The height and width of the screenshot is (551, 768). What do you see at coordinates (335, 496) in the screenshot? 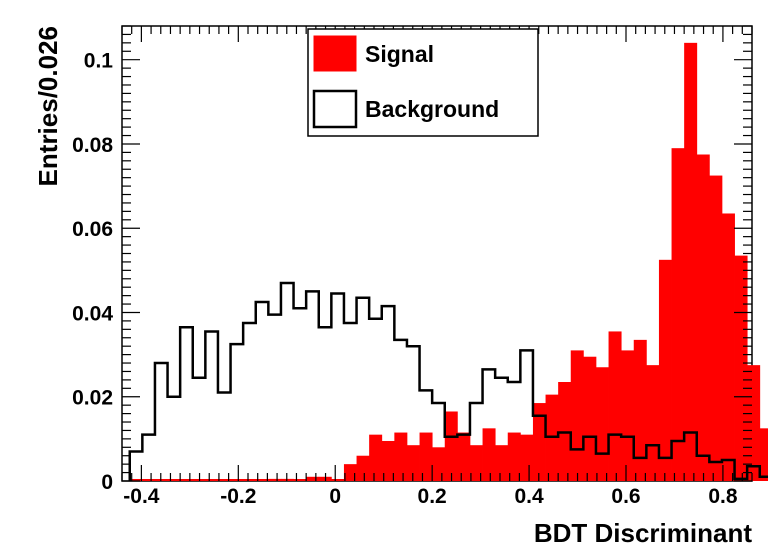
I see `x-tick-label: 0` at bounding box center [335, 496].